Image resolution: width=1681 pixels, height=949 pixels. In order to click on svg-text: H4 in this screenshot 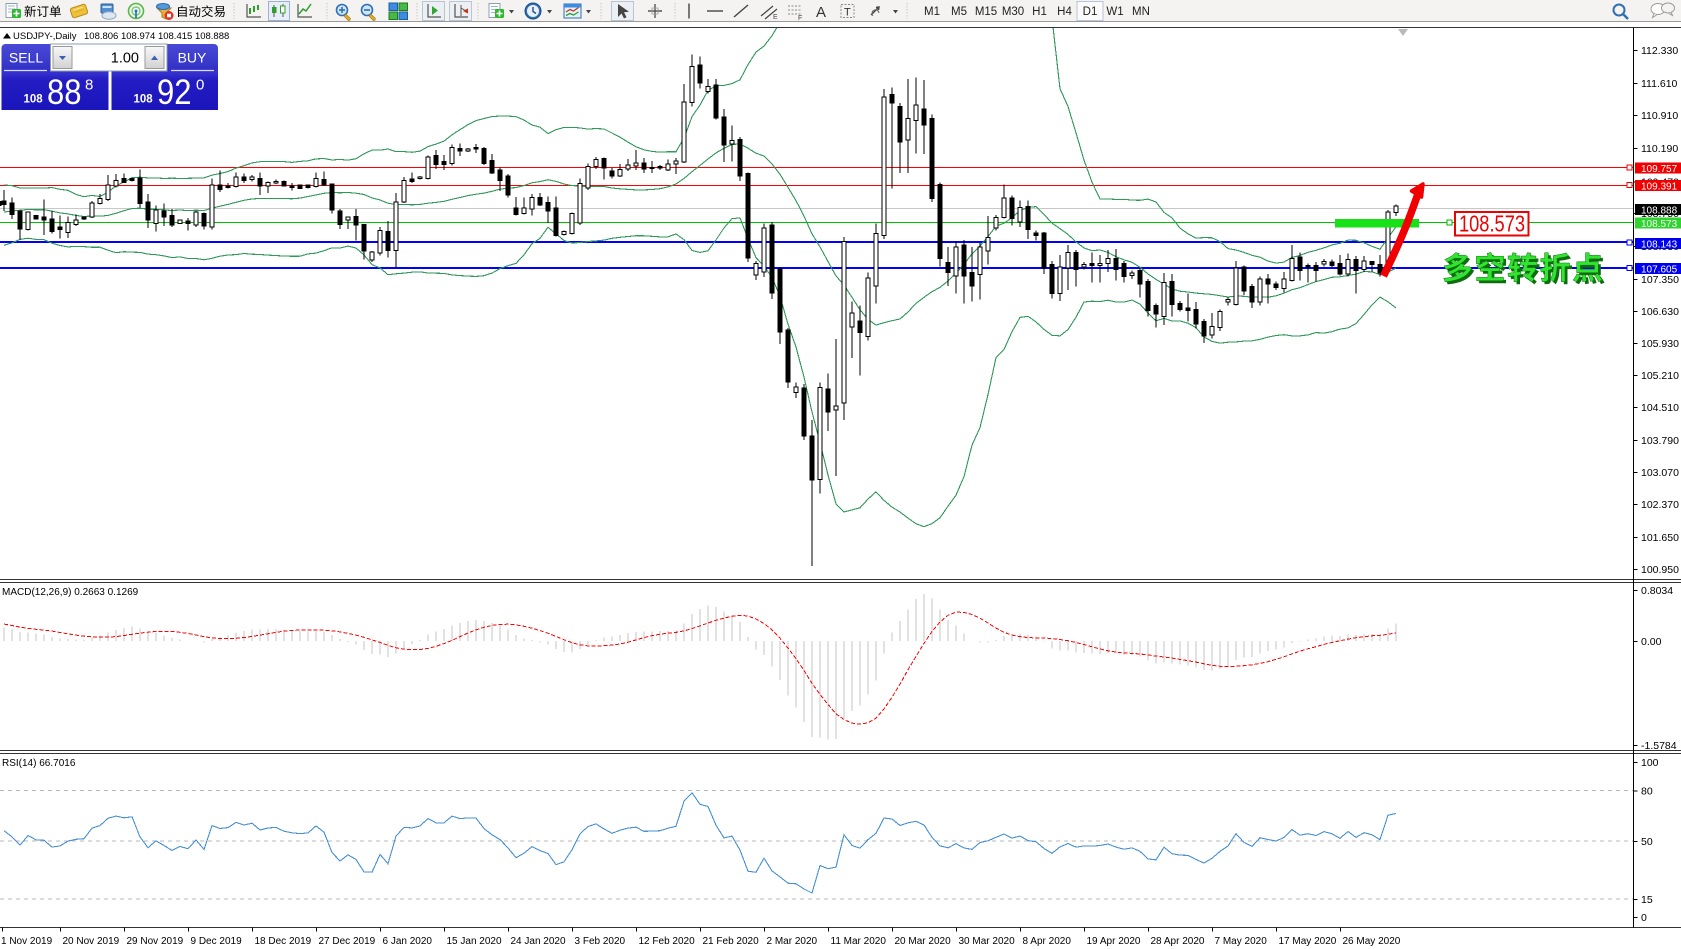, I will do `click(1064, 12)`.